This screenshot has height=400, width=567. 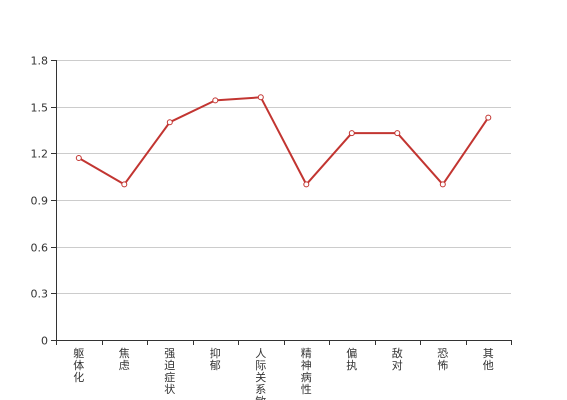 What do you see at coordinates (215, 359) in the screenshot?
I see `x-tick-label: 抑郁` at bounding box center [215, 359].